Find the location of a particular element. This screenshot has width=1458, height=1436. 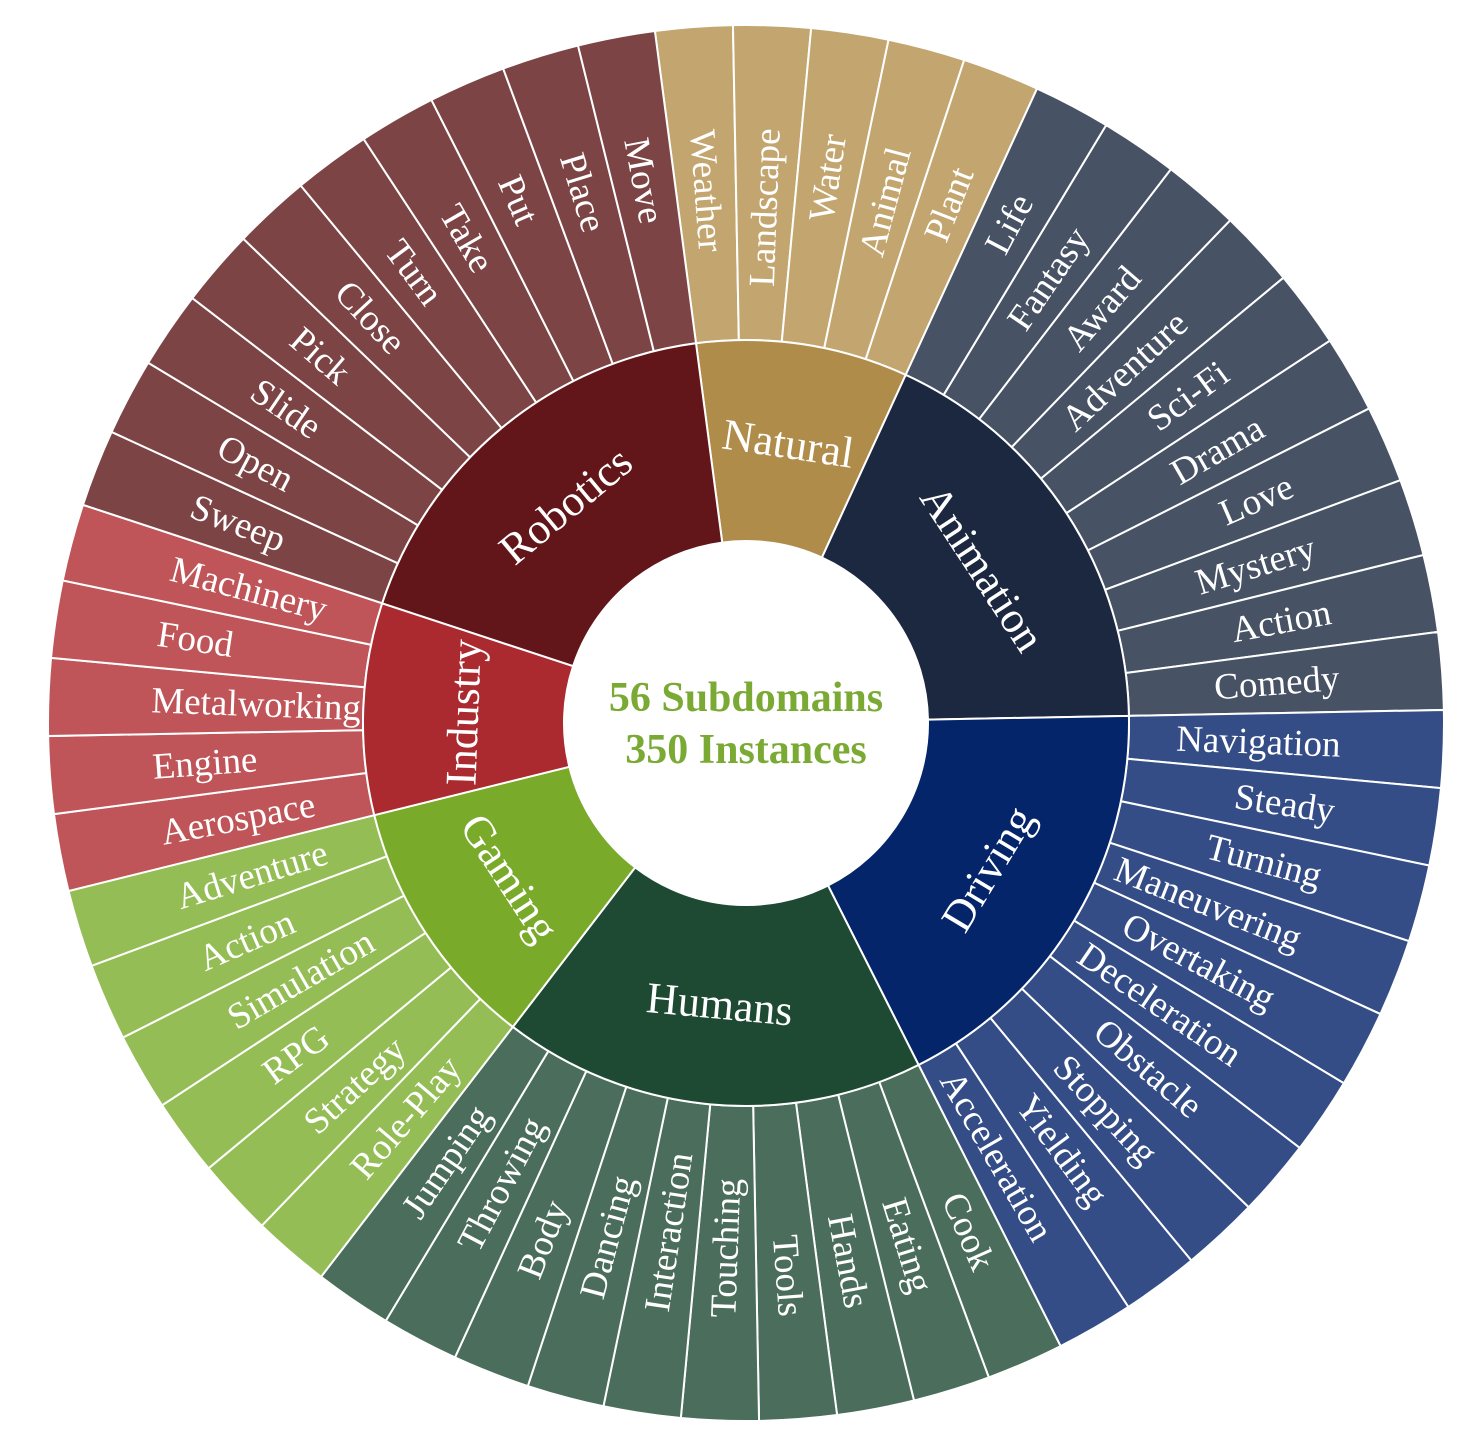

leaf-label-industry-metalworking: Metalworking is located at coordinates (256, 704).